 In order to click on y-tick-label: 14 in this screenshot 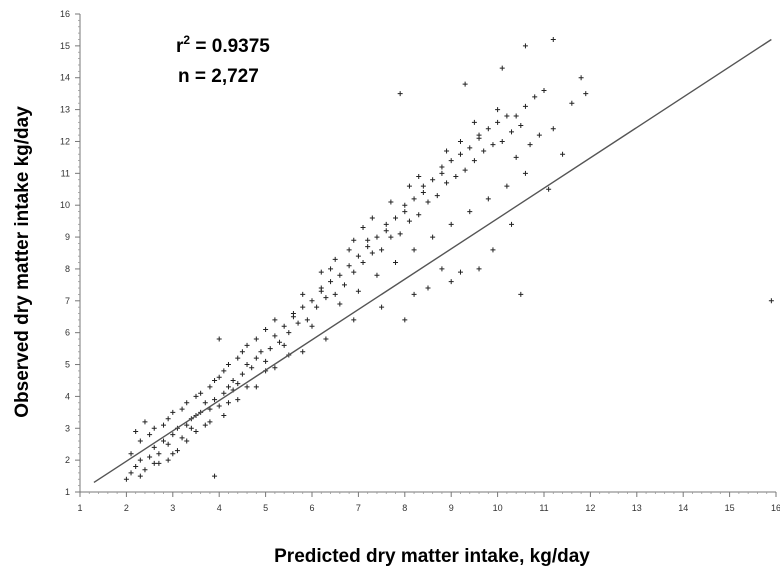, I will do `click(65, 78)`.